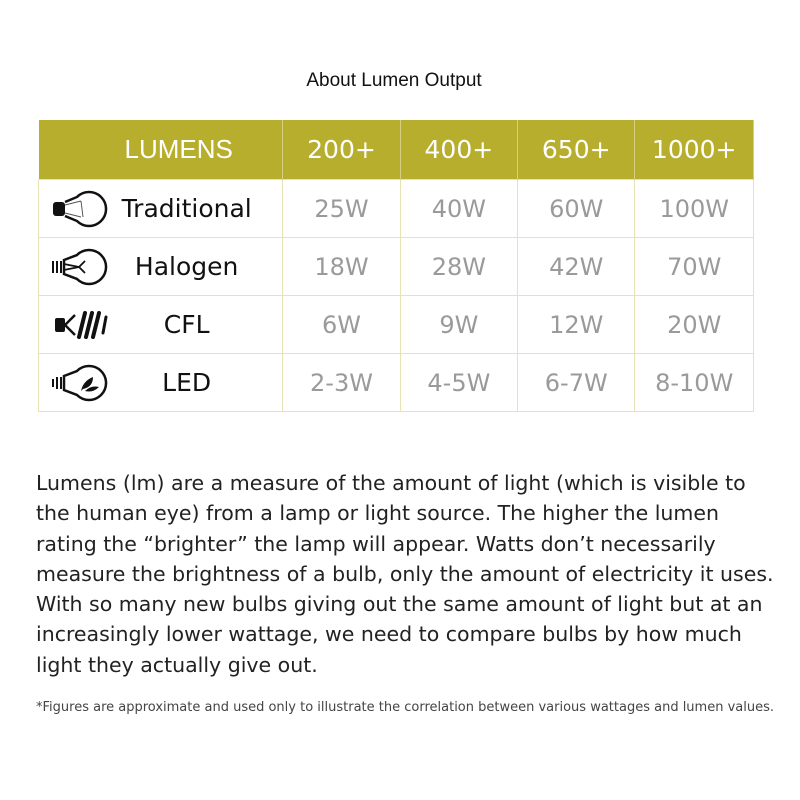 This screenshot has width=800, height=800. Describe the element at coordinates (694, 382) in the screenshot. I see `wattage-cell: 8-10W` at that location.